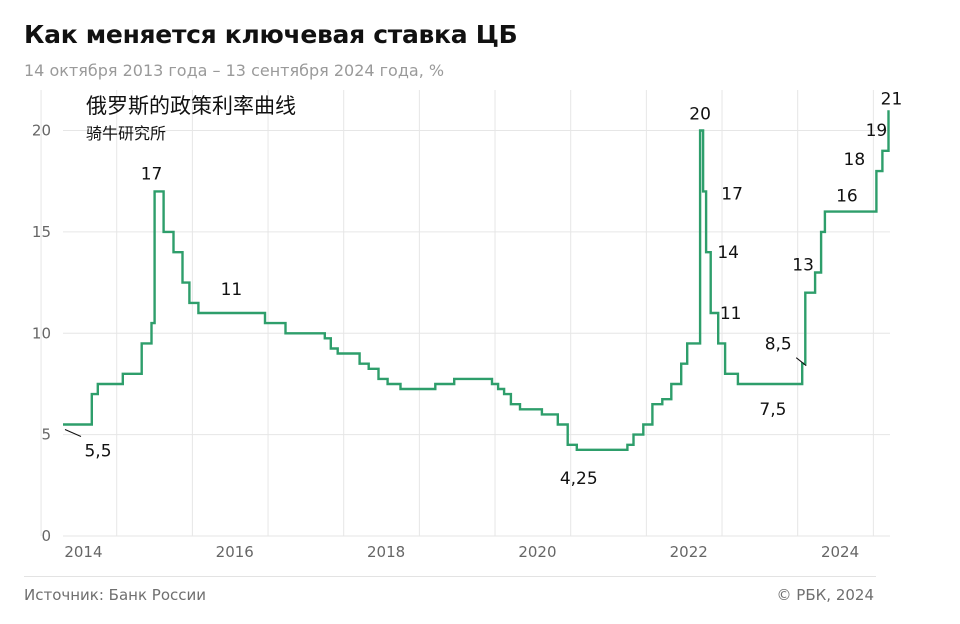  What do you see at coordinates (579, 479) in the screenshot?
I see `data-label: 4,25` at bounding box center [579, 479].